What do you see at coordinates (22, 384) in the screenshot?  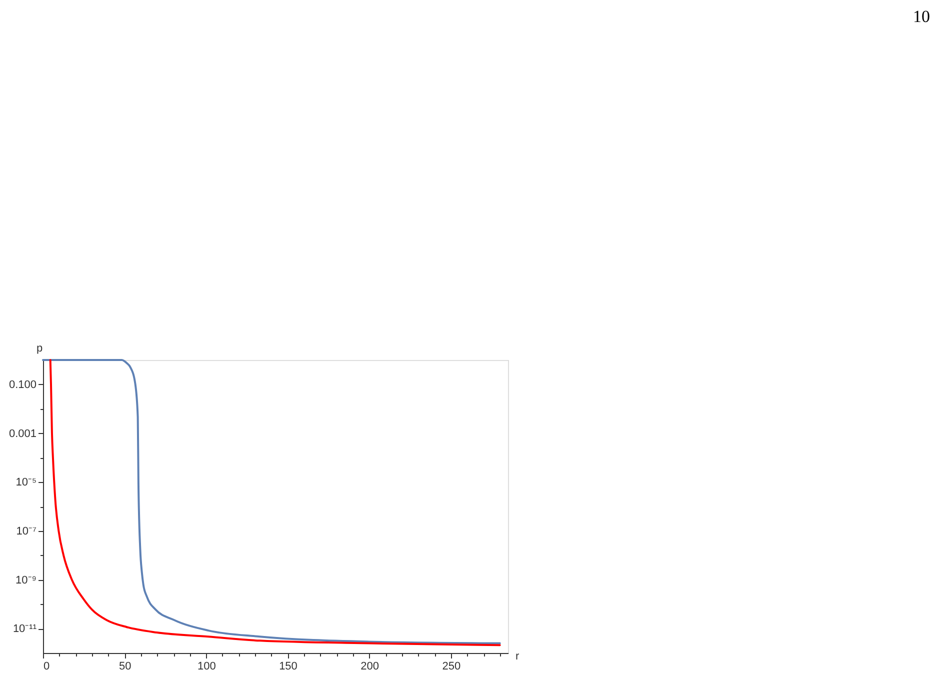 I see `y-tick-label: 0.100` at bounding box center [22, 384].